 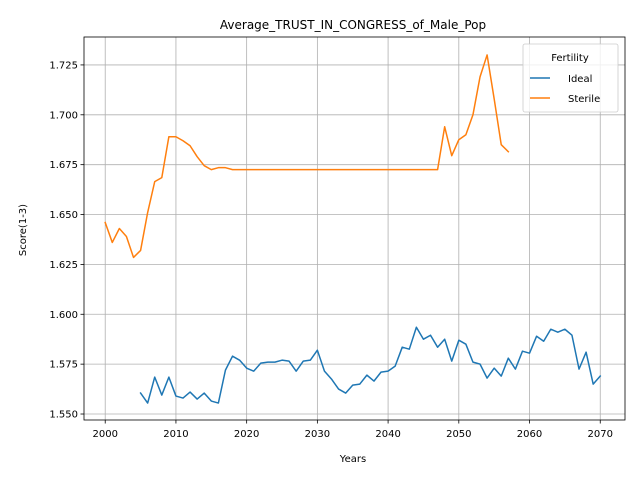 What do you see at coordinates (63, 165) in the screenshot?
I see `y-tick-label: 1.675` at bounding box center [63, 165].